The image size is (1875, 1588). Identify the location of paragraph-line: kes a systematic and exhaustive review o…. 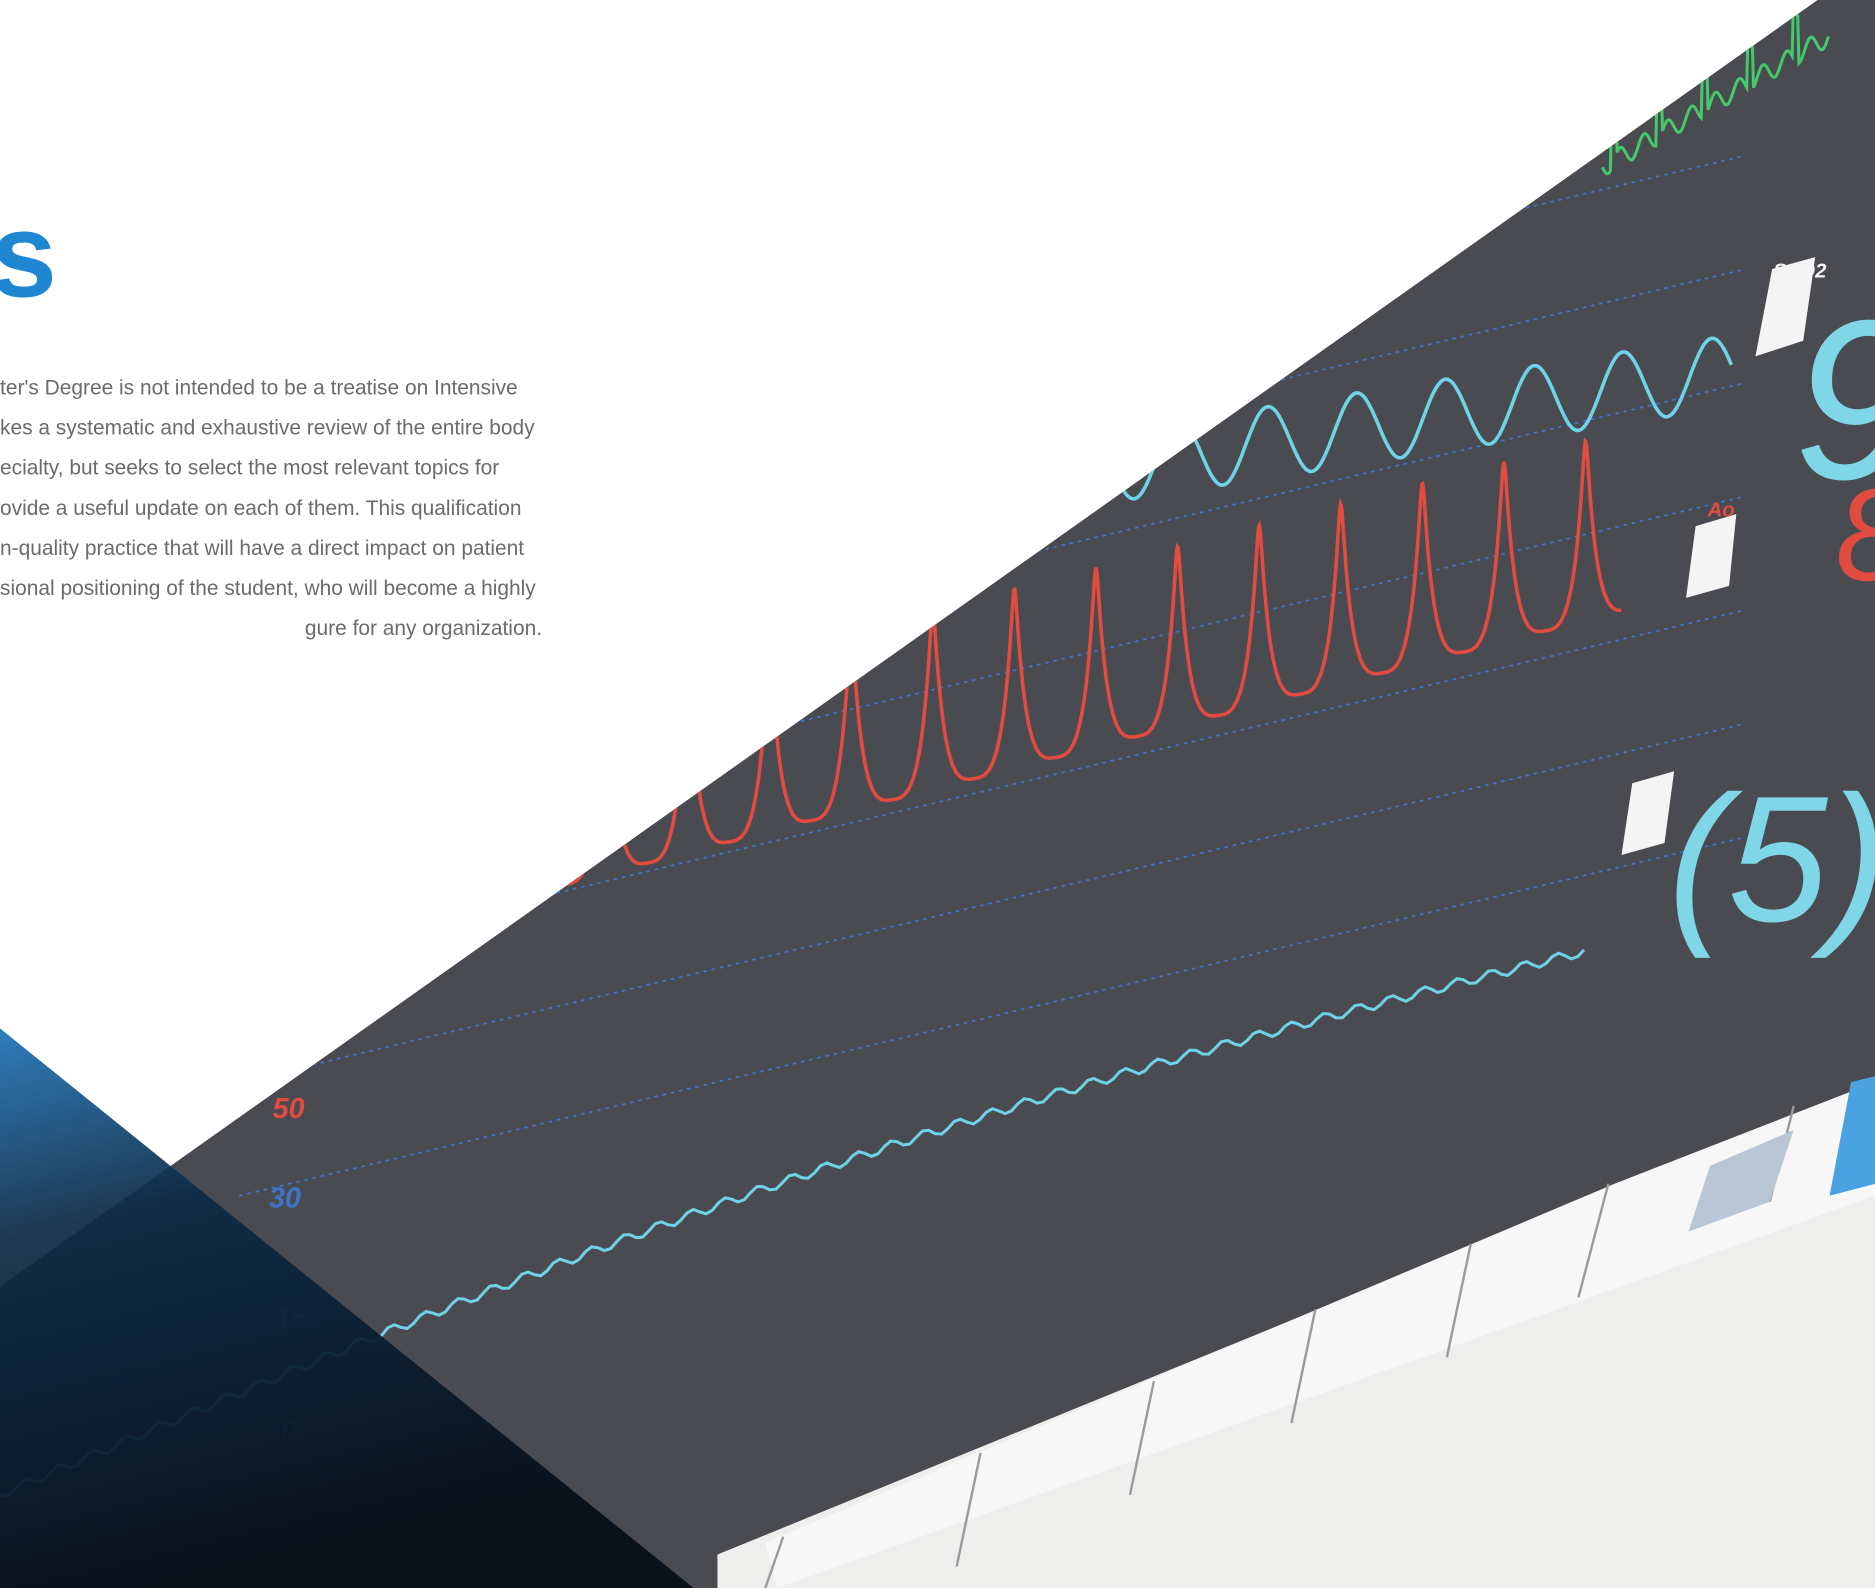
(267, 428).